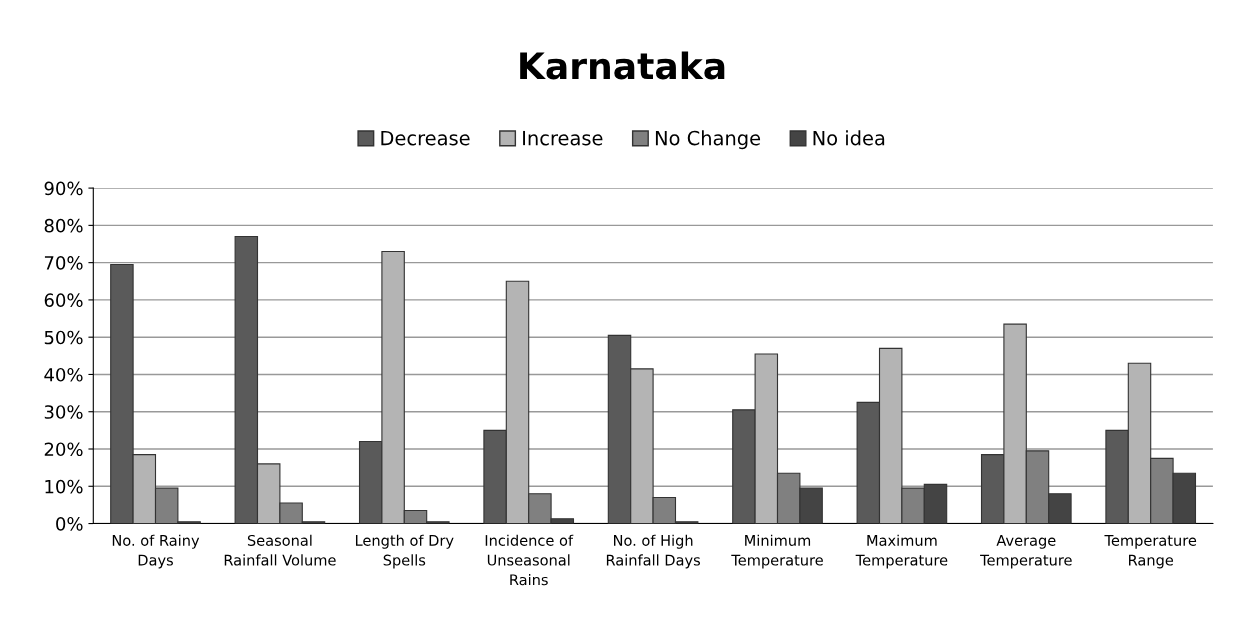 This screenshot has height=627, width=1244. Describe the element at coordinates (280, 550) in the screenshot. I see `x-tick-label: Seasonal Rainfall Volume` at that location.